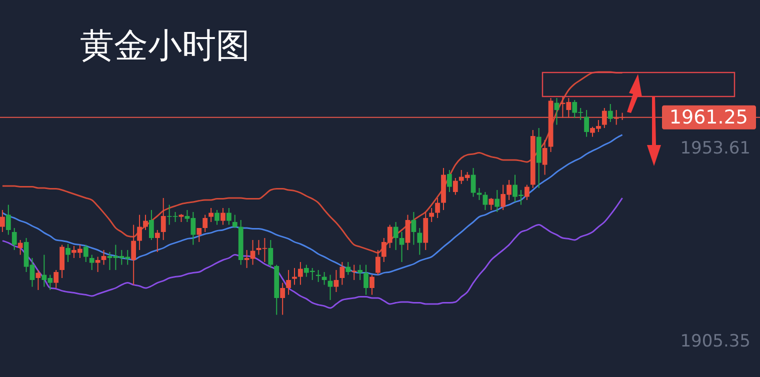 The width and height of the screenshot is (760, 377). I want to click on y-tick-label: 1953.61, so click(715, 148).